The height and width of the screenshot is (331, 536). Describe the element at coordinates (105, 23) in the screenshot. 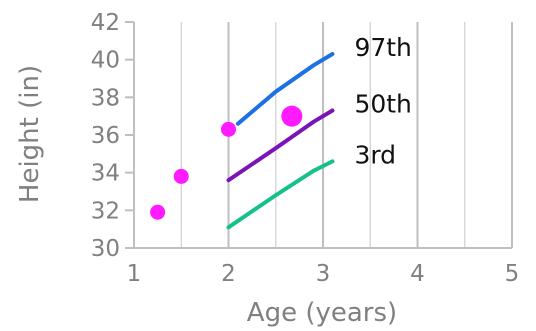

I see `y-tick-label: 42` at that location.